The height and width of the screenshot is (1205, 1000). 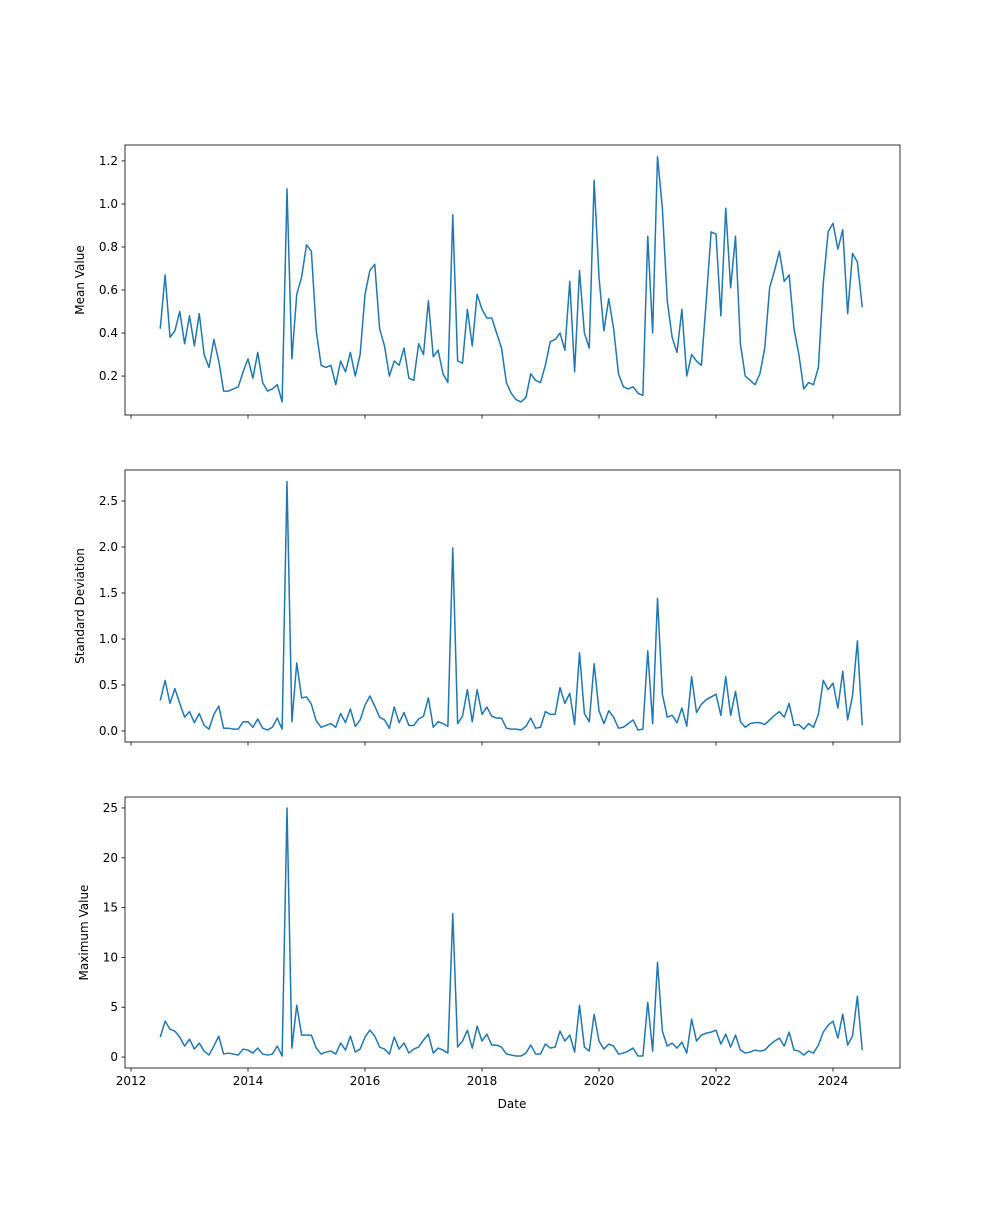 I want to click on x-tick-label: 2018, so click(x=482, y=1081).